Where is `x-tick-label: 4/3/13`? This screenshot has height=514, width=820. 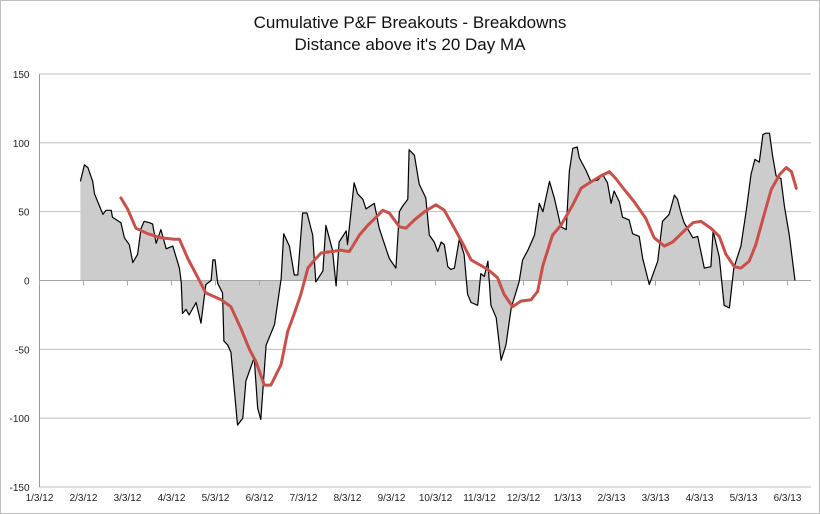
x-tick-label: 4/3/13 is located at coordinates (700, 498).